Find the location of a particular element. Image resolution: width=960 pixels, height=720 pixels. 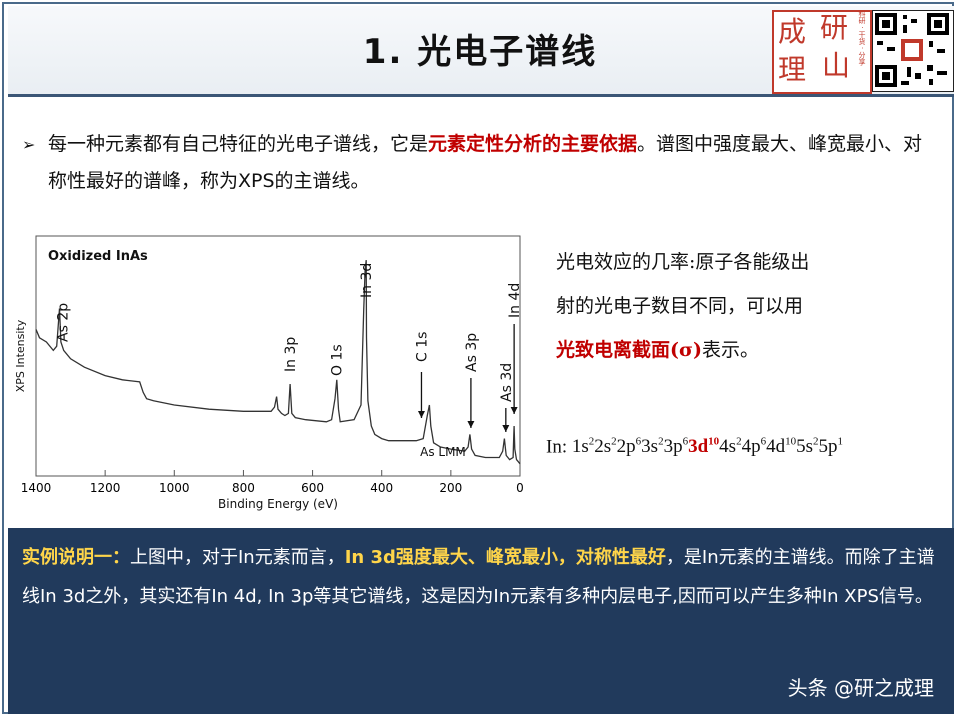

config-term: 5s2 is located at coordinates (807, 446).